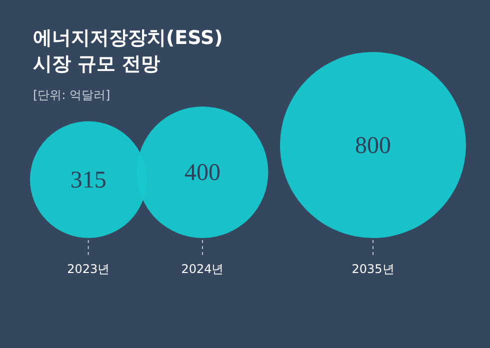 This screenshot has height=348, width=490. I want to click on data-label: 400, so click(202, 173).